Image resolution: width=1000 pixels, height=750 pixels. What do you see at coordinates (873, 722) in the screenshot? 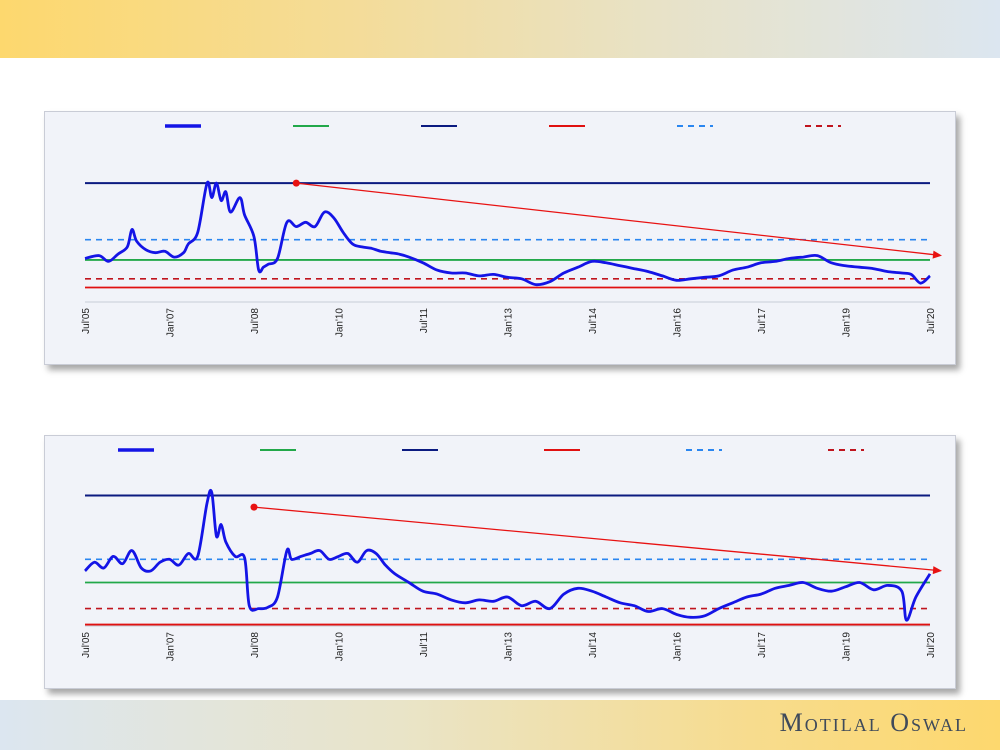
I see `brand-logo: Motilal Oswal` at bounding box center [873, 722].